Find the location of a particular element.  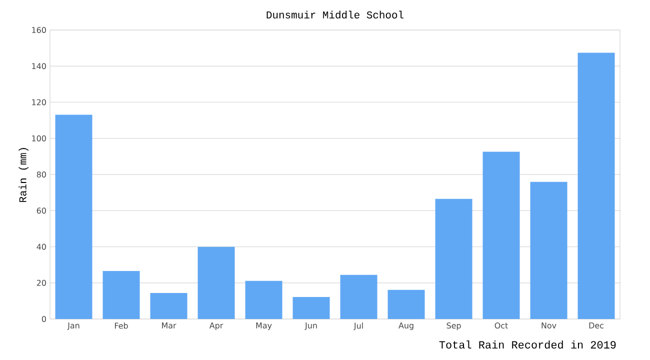

chart-title: Dunsmuir Middle School is located at coordinates (335, 14).